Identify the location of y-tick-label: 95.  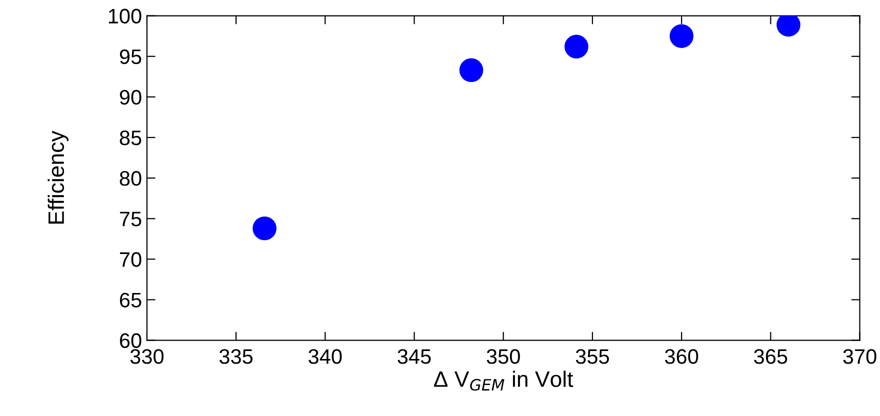
(131, 56).